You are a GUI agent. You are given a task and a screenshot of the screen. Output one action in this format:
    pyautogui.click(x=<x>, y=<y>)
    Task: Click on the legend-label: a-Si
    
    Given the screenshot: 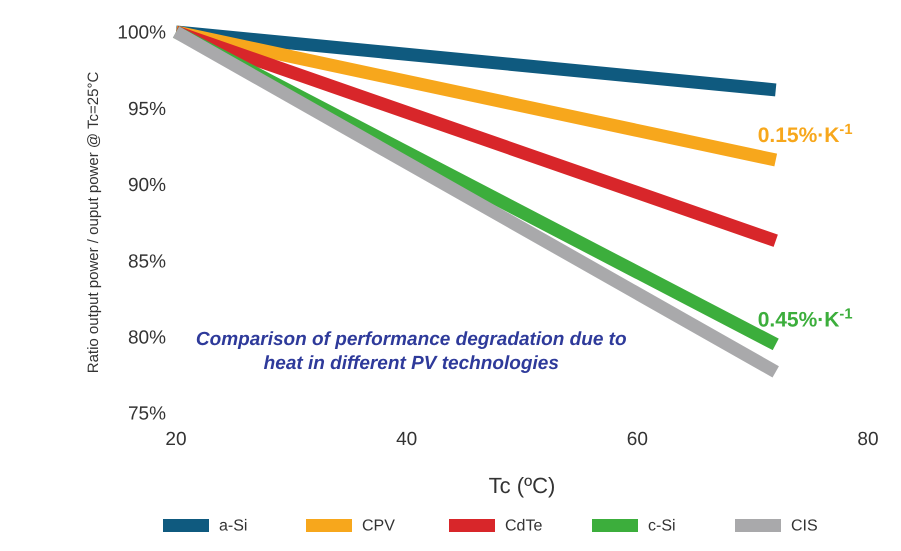 What is the action you would take?
    pyautogui.click(x=233, y=526)
    